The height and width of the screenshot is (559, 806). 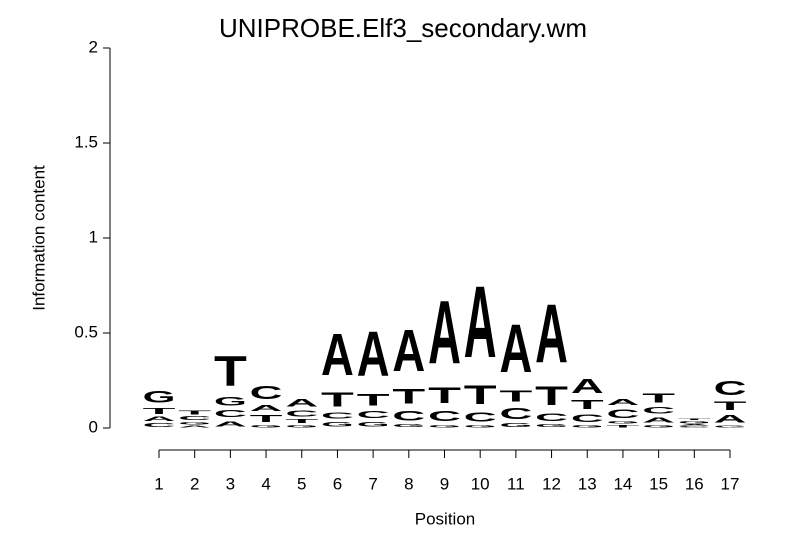 What do you see at coordinates (158, 483) in the screenshot?
I see `x-tick-label: 1` at bounding box center [158, 483].